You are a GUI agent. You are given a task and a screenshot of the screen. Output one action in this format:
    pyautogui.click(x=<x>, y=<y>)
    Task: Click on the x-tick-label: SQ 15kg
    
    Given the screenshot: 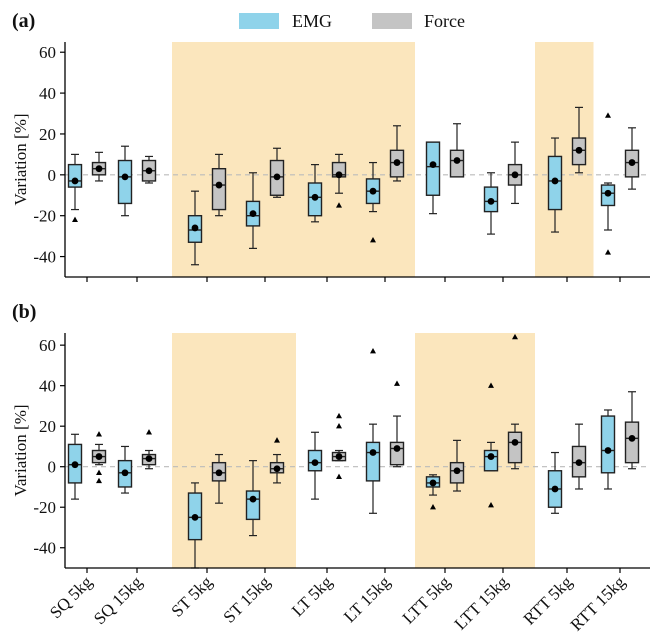 What is the action you would take?
    pyautogui.click(x=118, y=600)
    